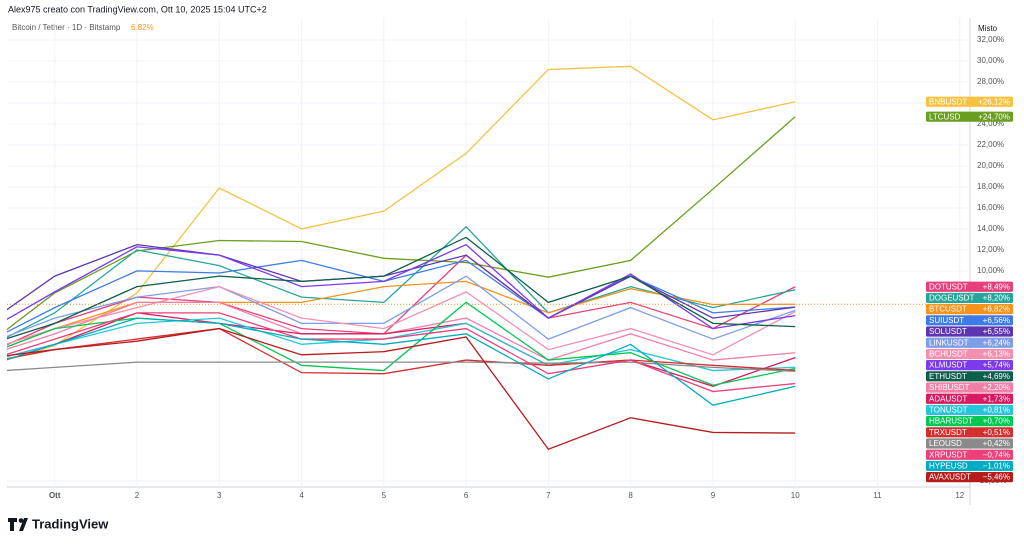 The height and width of the screenshot is (545, 1024). Describe the element at coordinates (990, 39) in the screenshot. I see `y-tick-label: 32,00%` at that location.